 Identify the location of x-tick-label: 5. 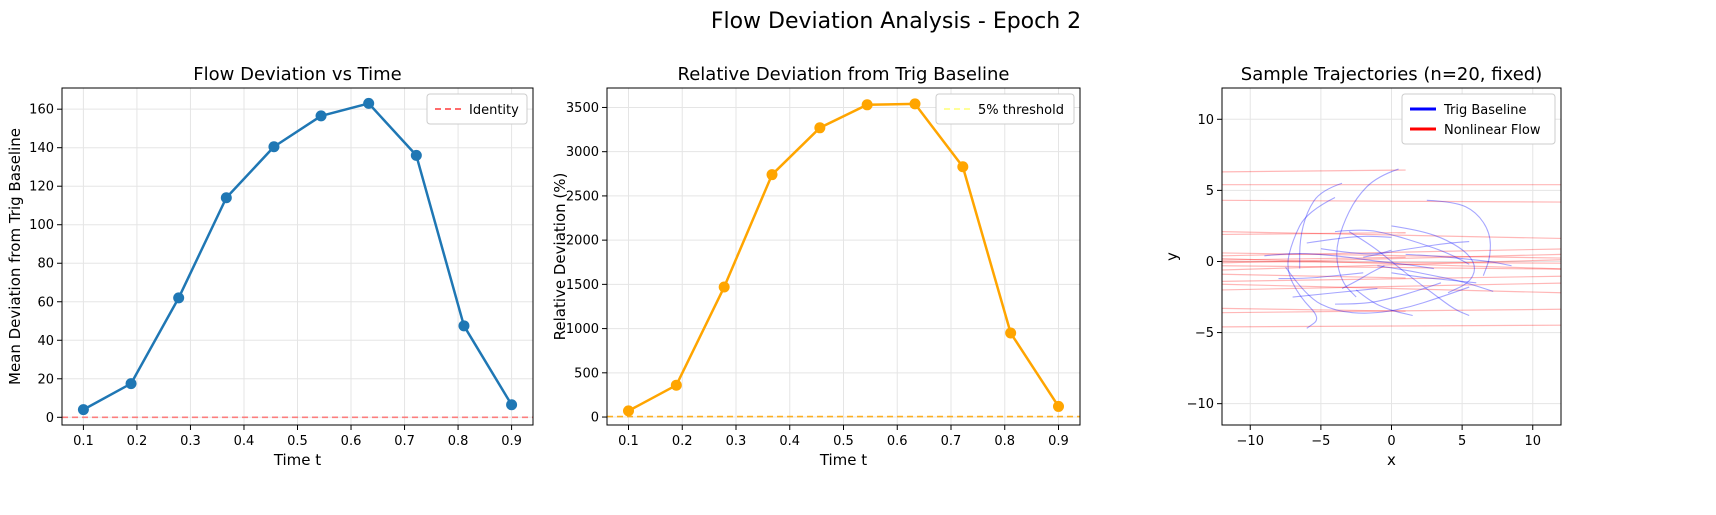
(1462, 441).